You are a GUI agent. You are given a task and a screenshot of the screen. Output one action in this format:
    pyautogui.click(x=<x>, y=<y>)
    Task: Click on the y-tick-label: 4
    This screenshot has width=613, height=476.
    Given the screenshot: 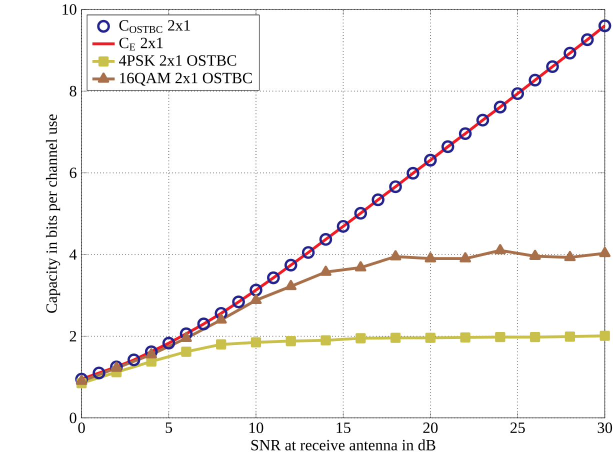 What is the action you would take?
    pyautogui.click(x=73, y=255)
    